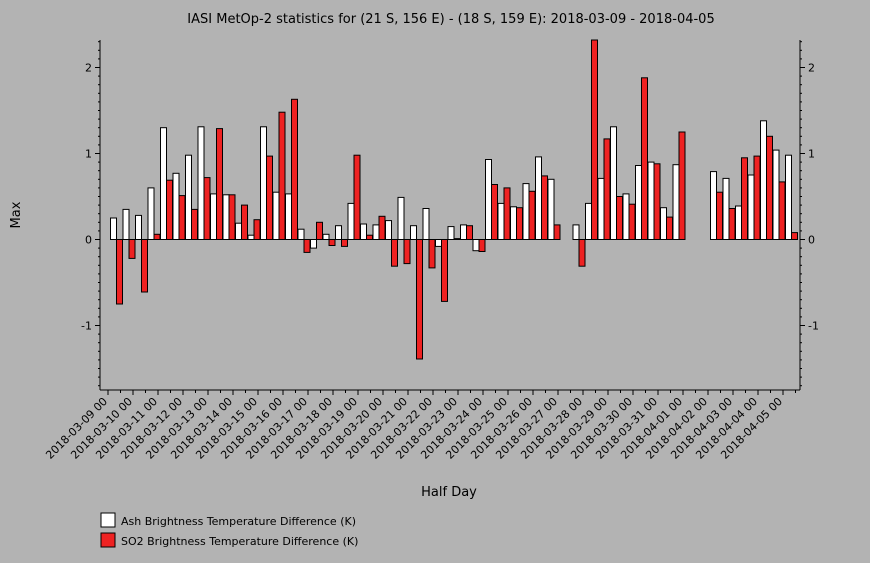 The width and height of the screenshot is (870, 563). Describe the element at coordinates (811, 68) in the screenshot. I see `y-tick-label-right: 2` at that location.